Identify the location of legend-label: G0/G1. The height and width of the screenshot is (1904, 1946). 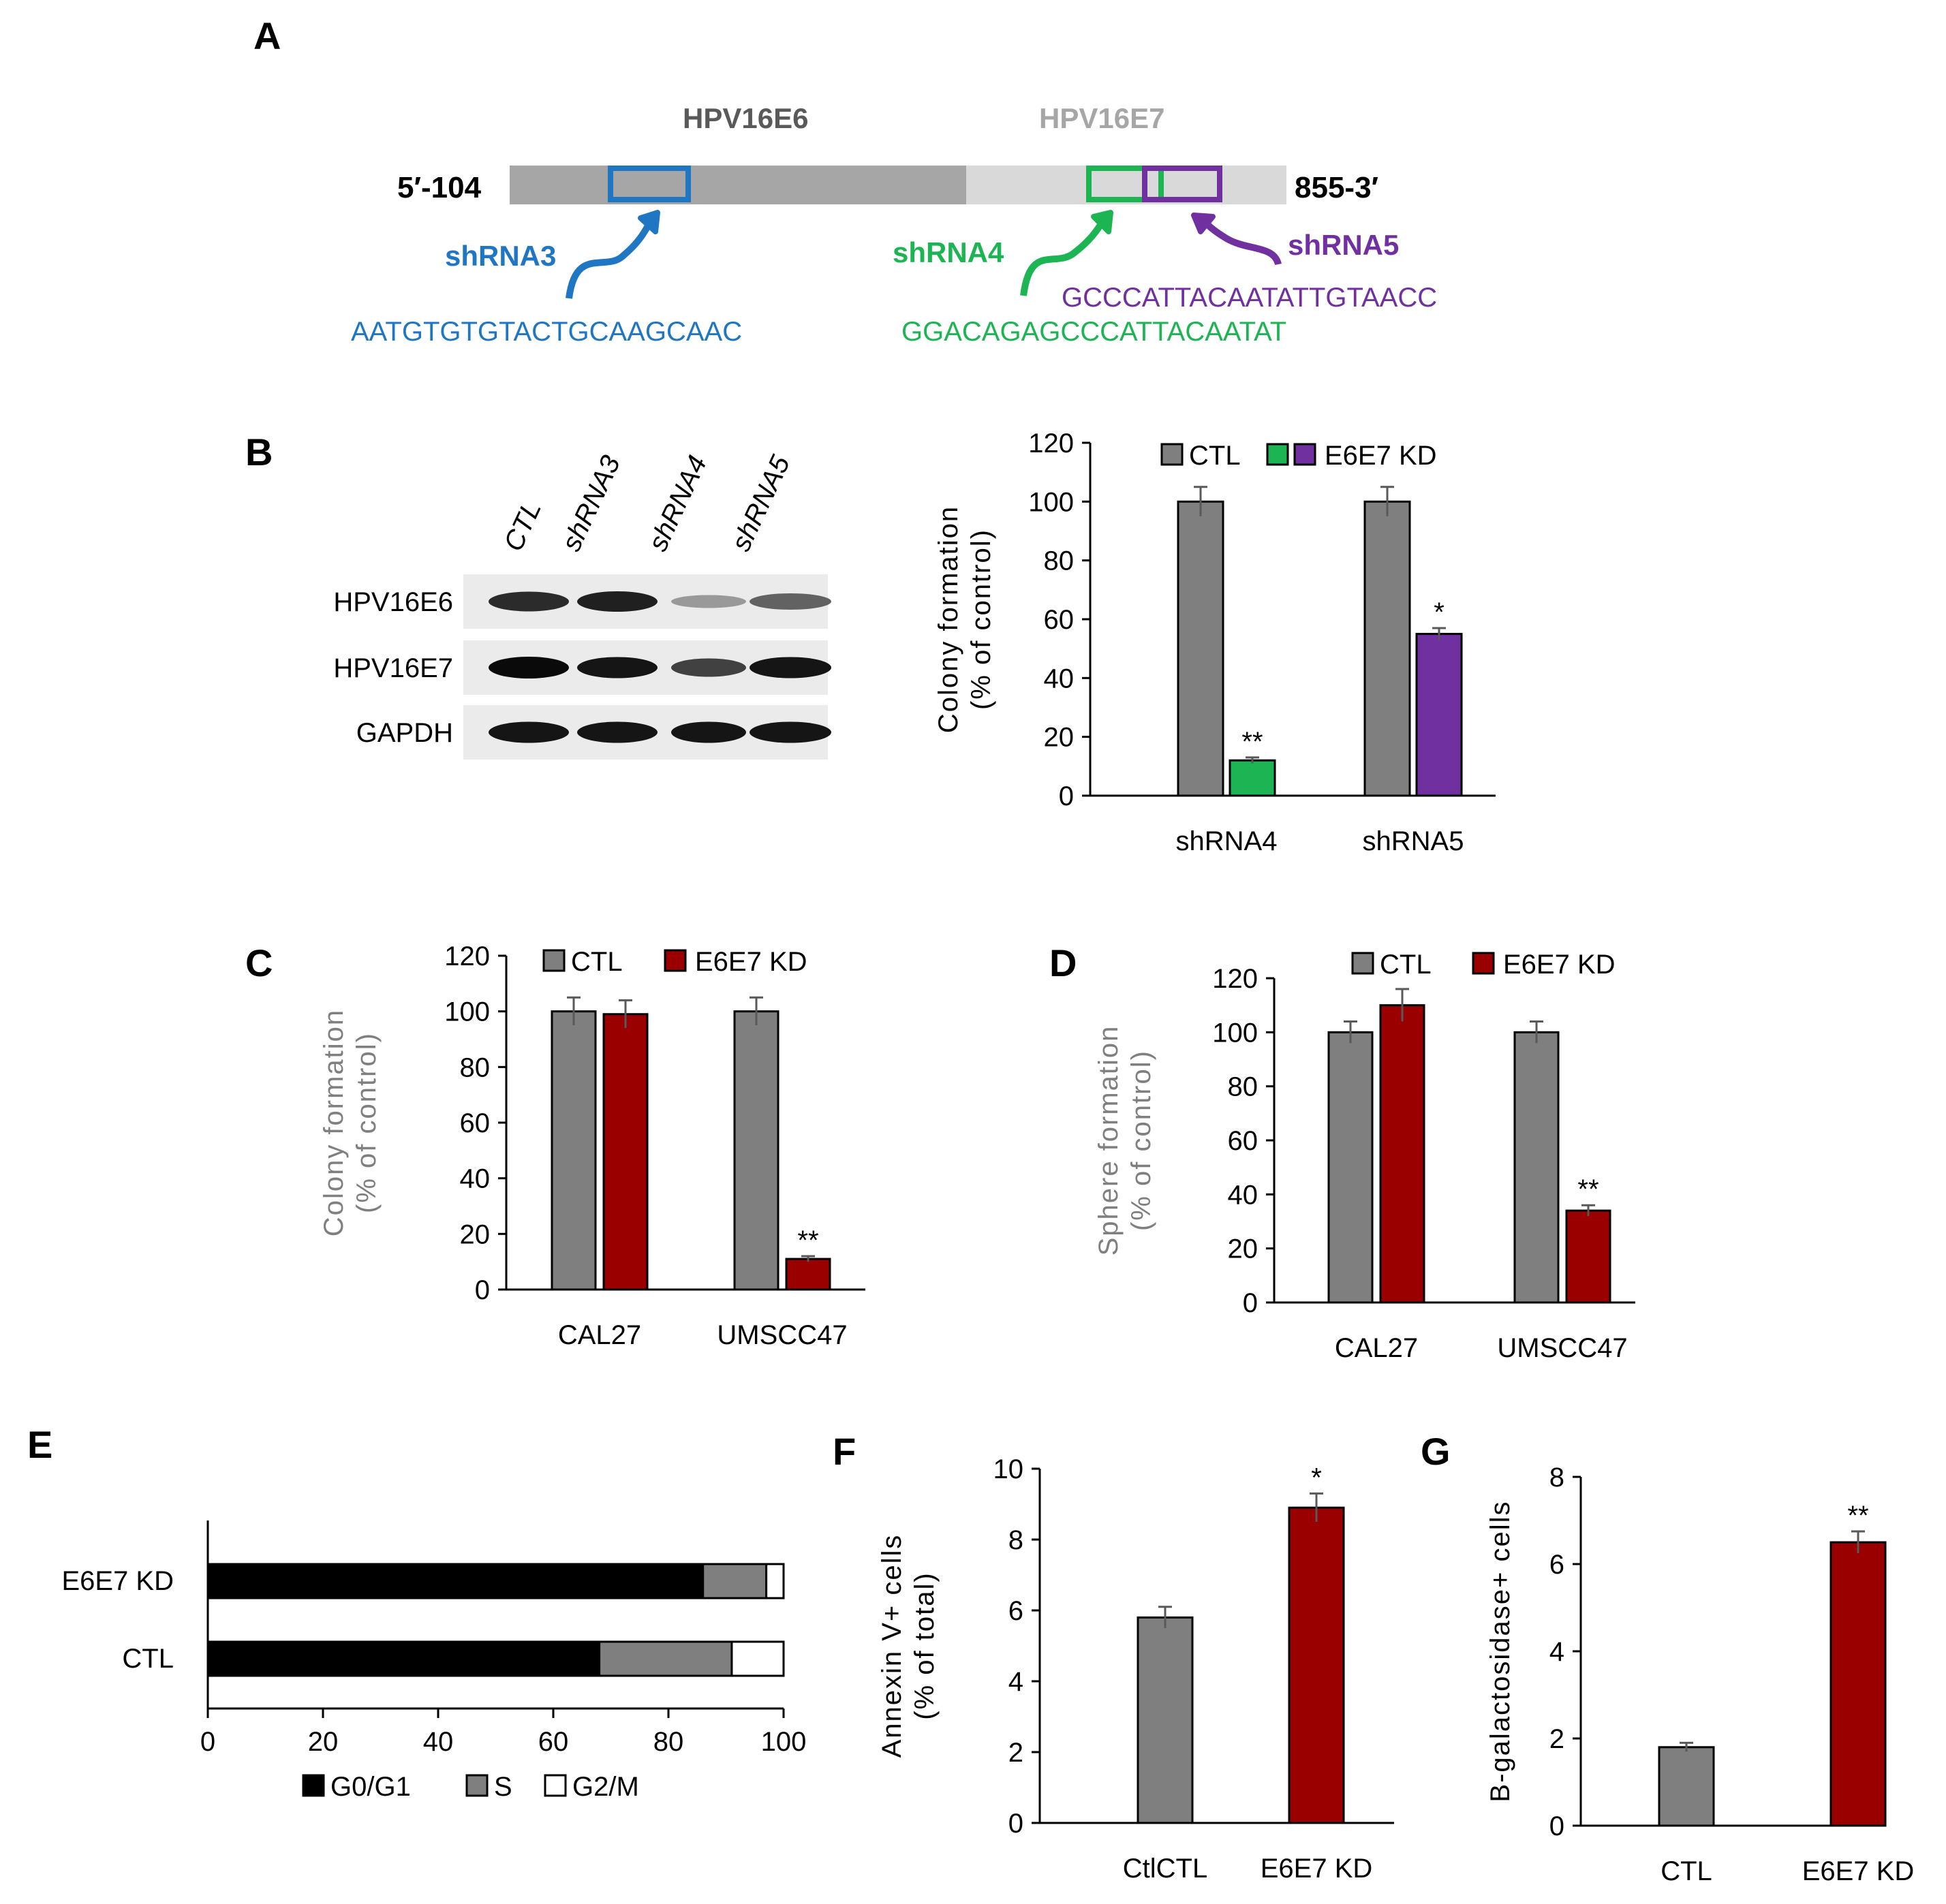
(370, 1787).